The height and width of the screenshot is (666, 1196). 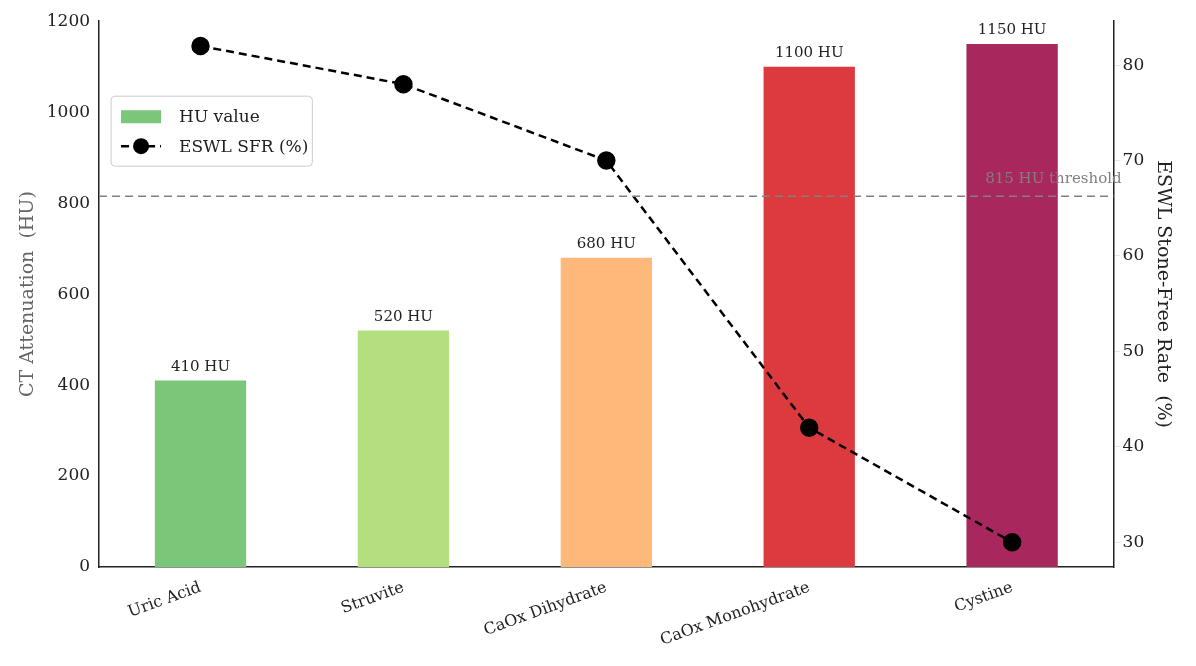 I want to click on y-tick-label: 800, so click(x=74, y=201).